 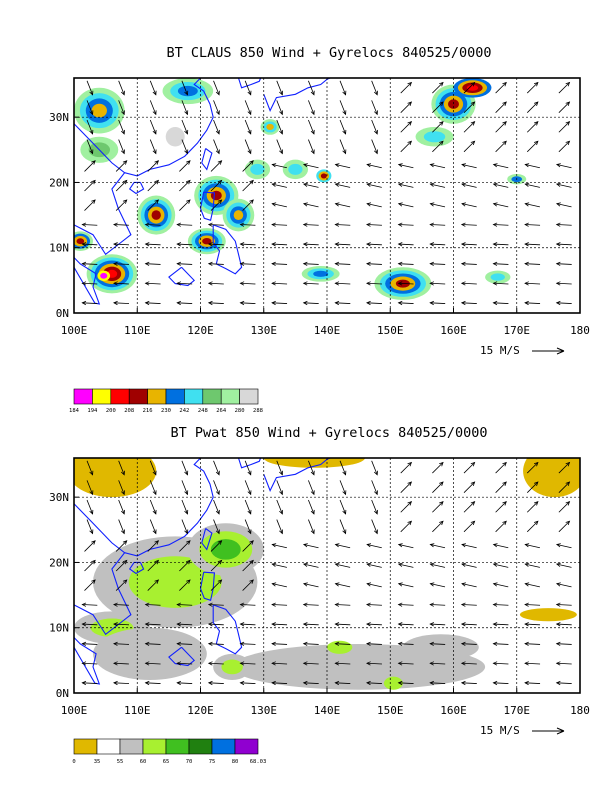 I want to click on y-tick-label: 0N, so click(x=62, y=313).